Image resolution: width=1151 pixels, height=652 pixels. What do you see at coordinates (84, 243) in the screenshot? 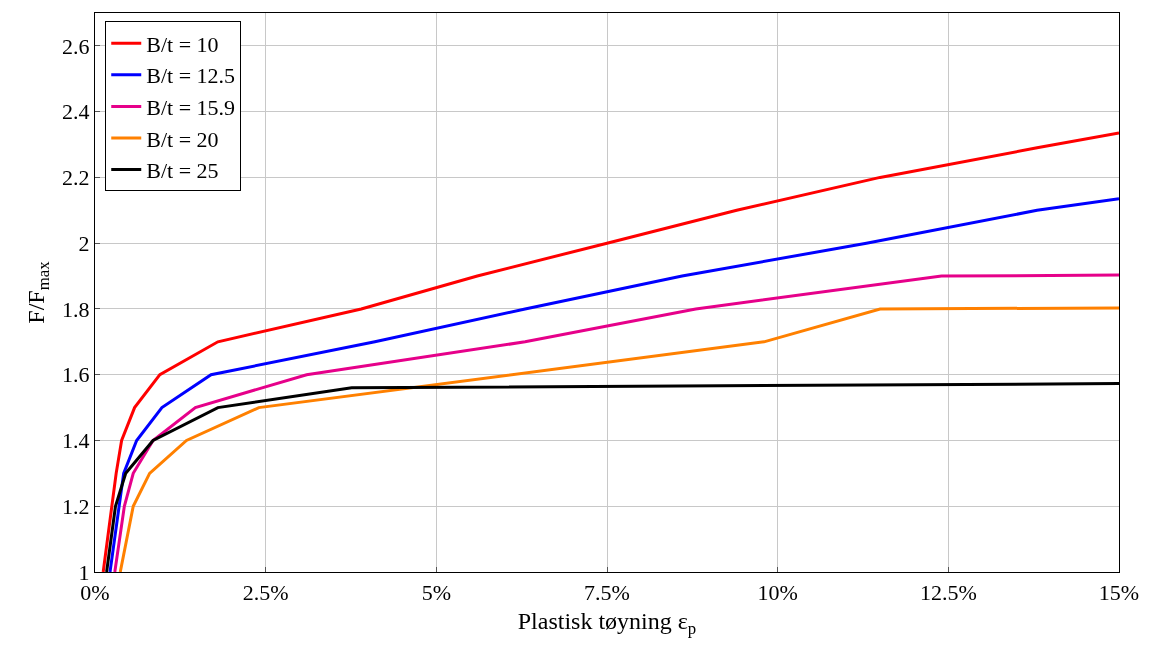
I see `y-tick-label: 2` at bounding box center [84, 243].